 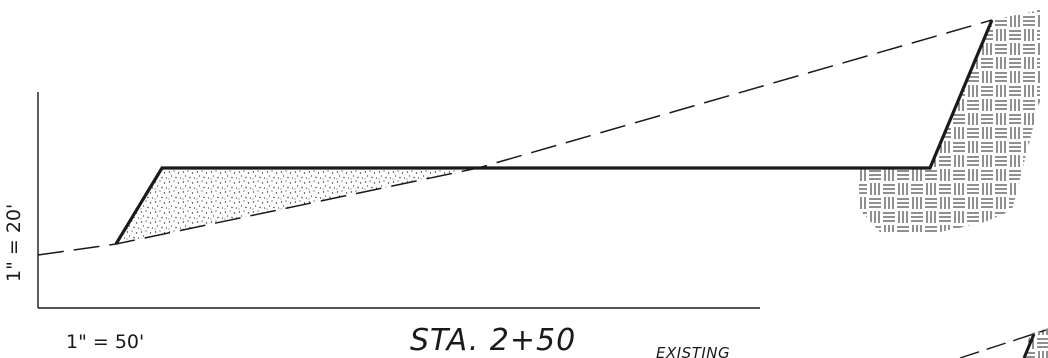 I want to click on station-label: STA. 2+50, so click(x=493, y=340).